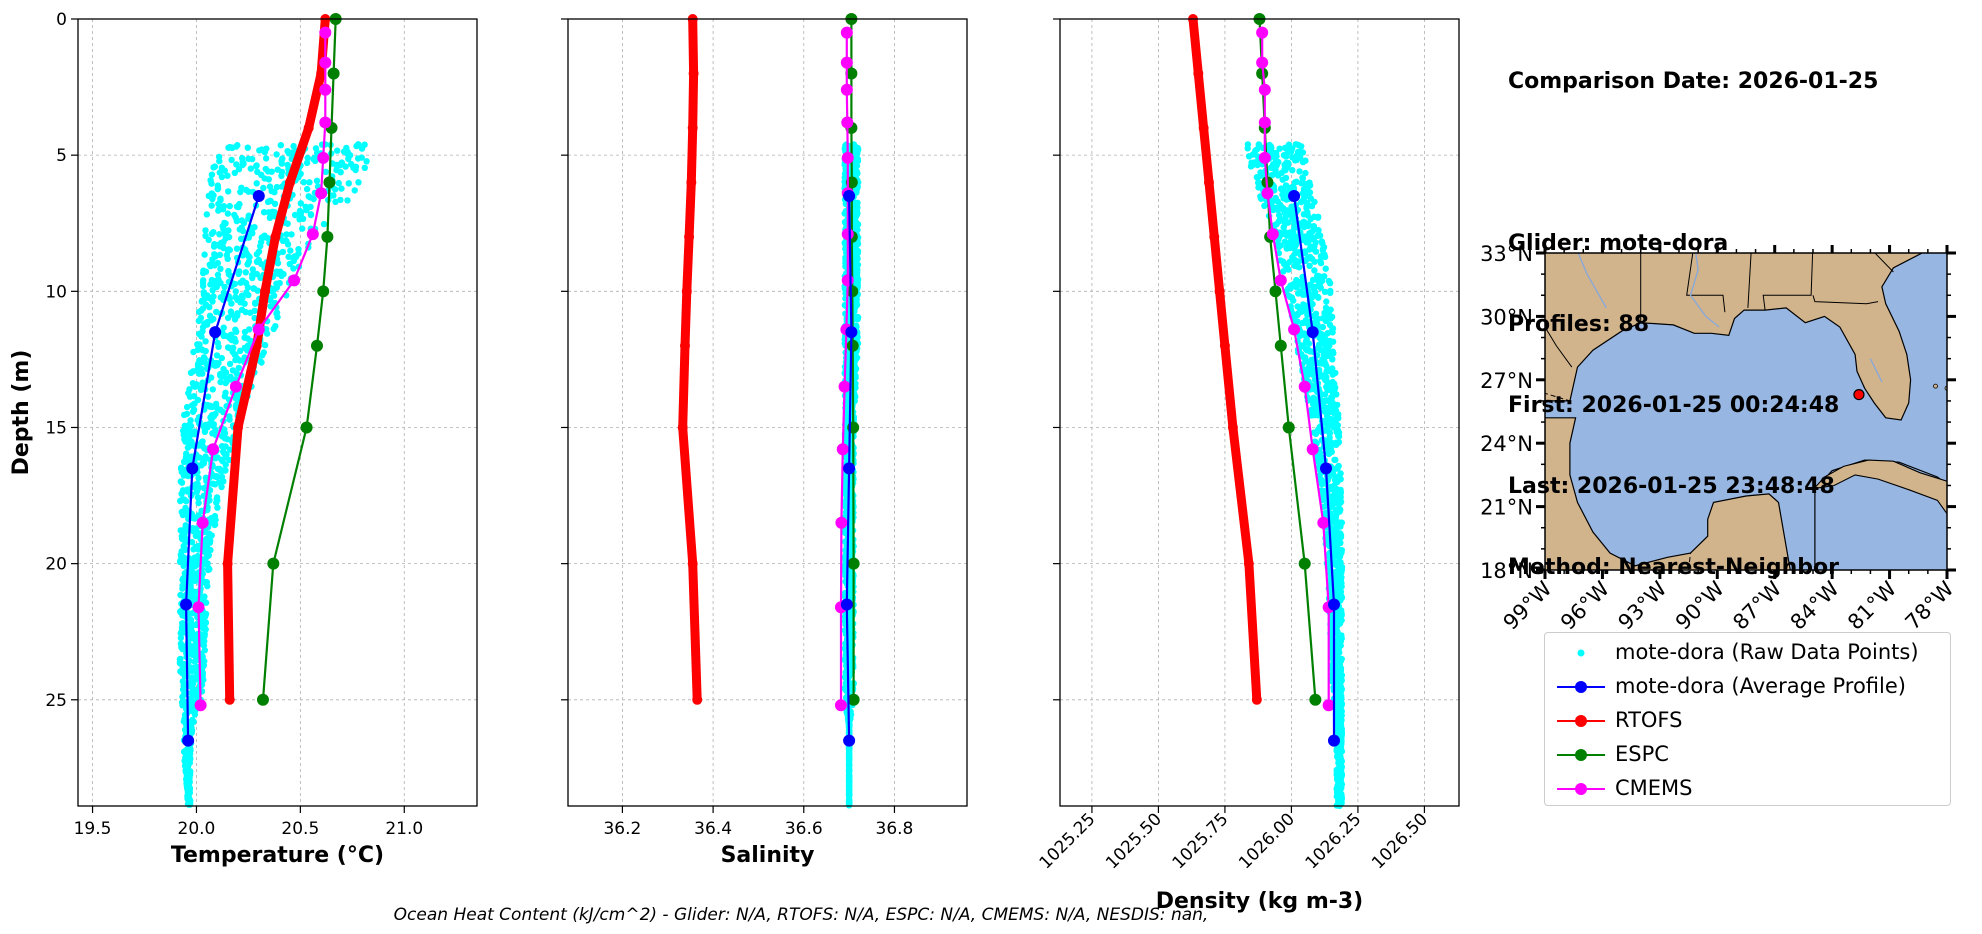 The height and width of the screenshot is (934, 1982). I want to click on legend-item-raw: mote-dora (Raw Data Points), so click(1747, 653).